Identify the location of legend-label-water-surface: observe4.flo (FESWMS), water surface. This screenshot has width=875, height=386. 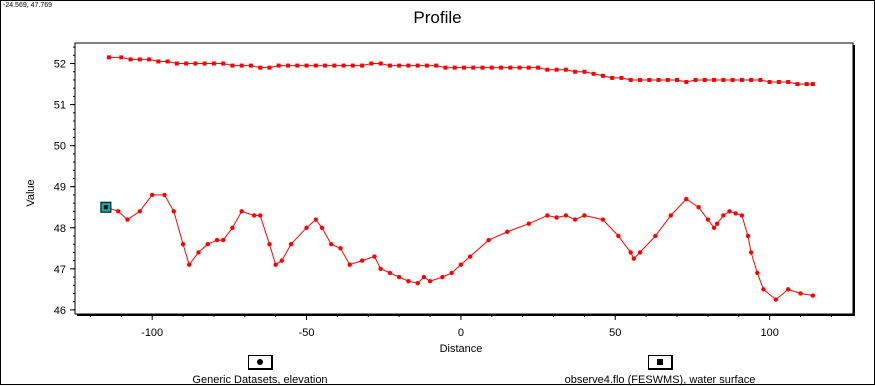
(660, 380).